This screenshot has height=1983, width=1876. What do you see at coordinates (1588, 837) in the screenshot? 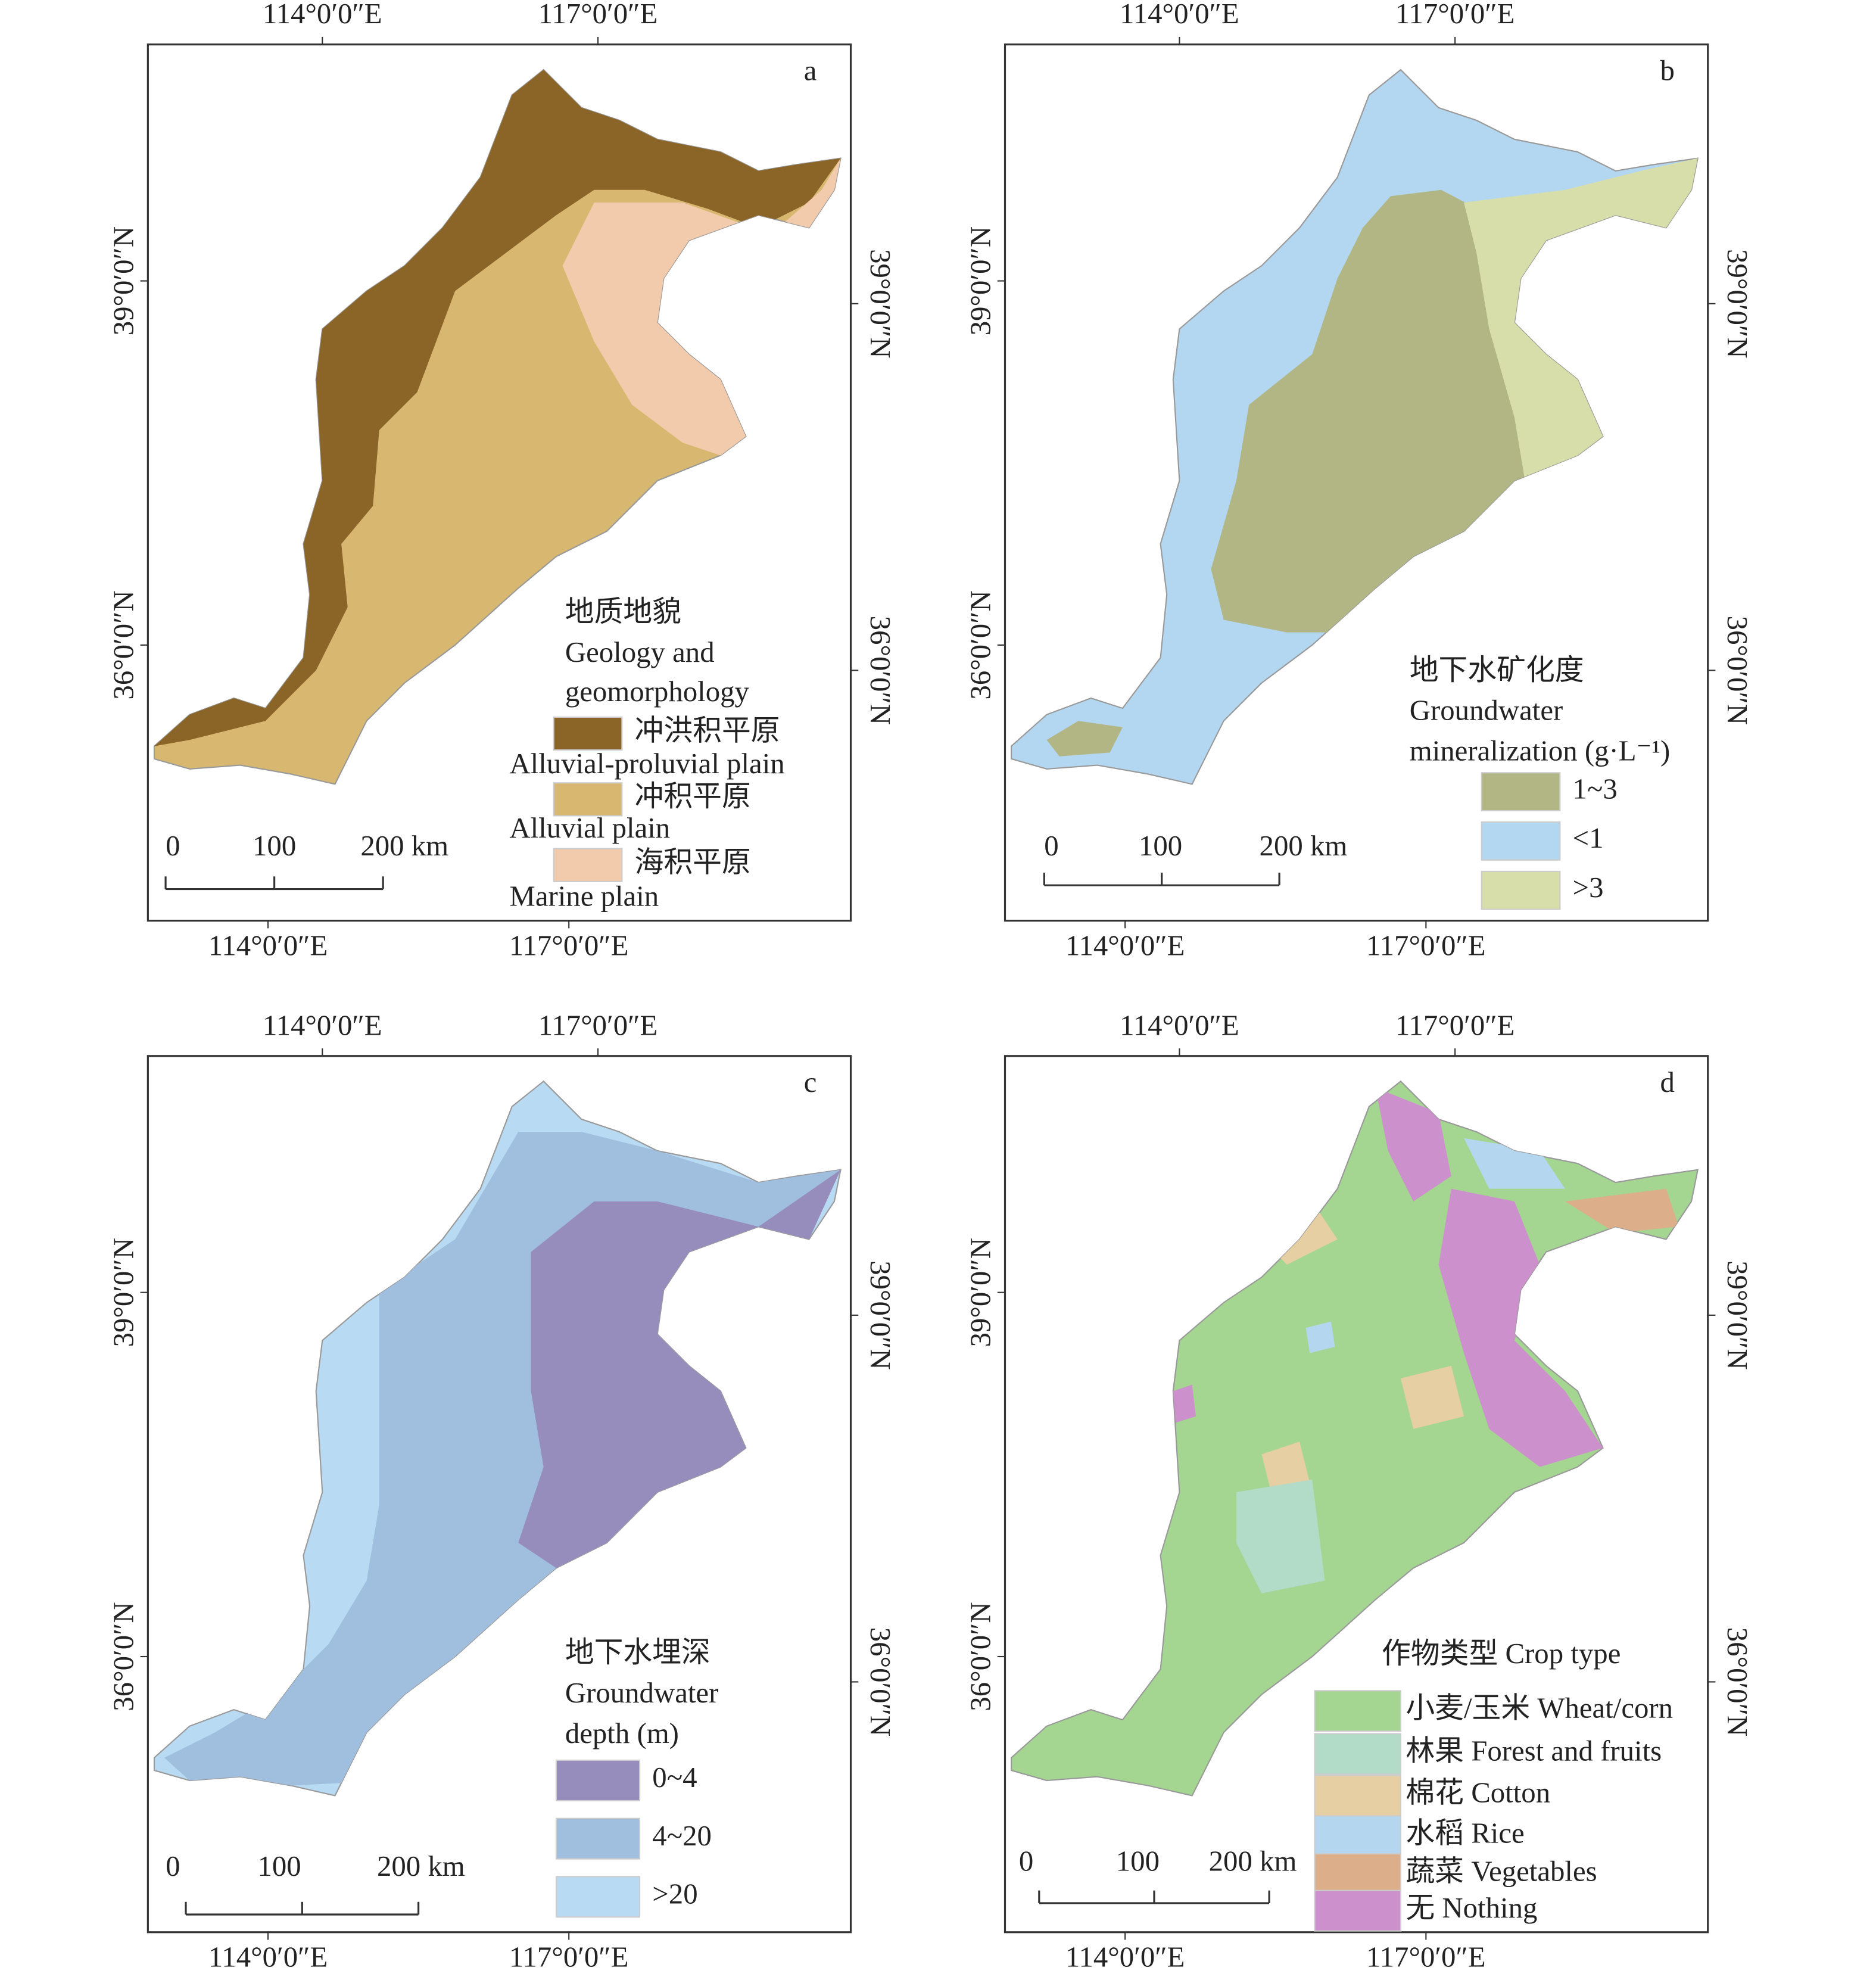
I see `legend-label: <1` at bounding box center [1588, 837].